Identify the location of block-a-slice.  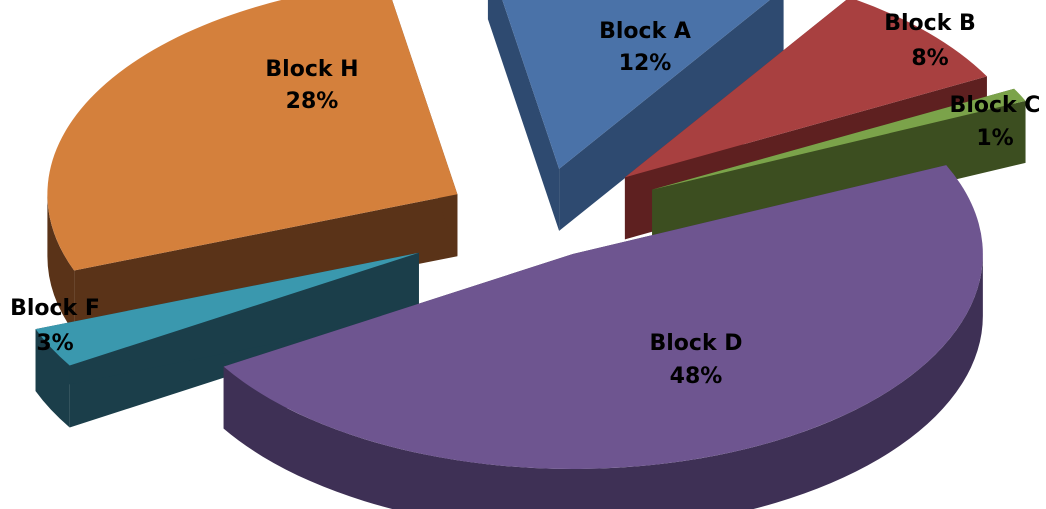
(636, 84).